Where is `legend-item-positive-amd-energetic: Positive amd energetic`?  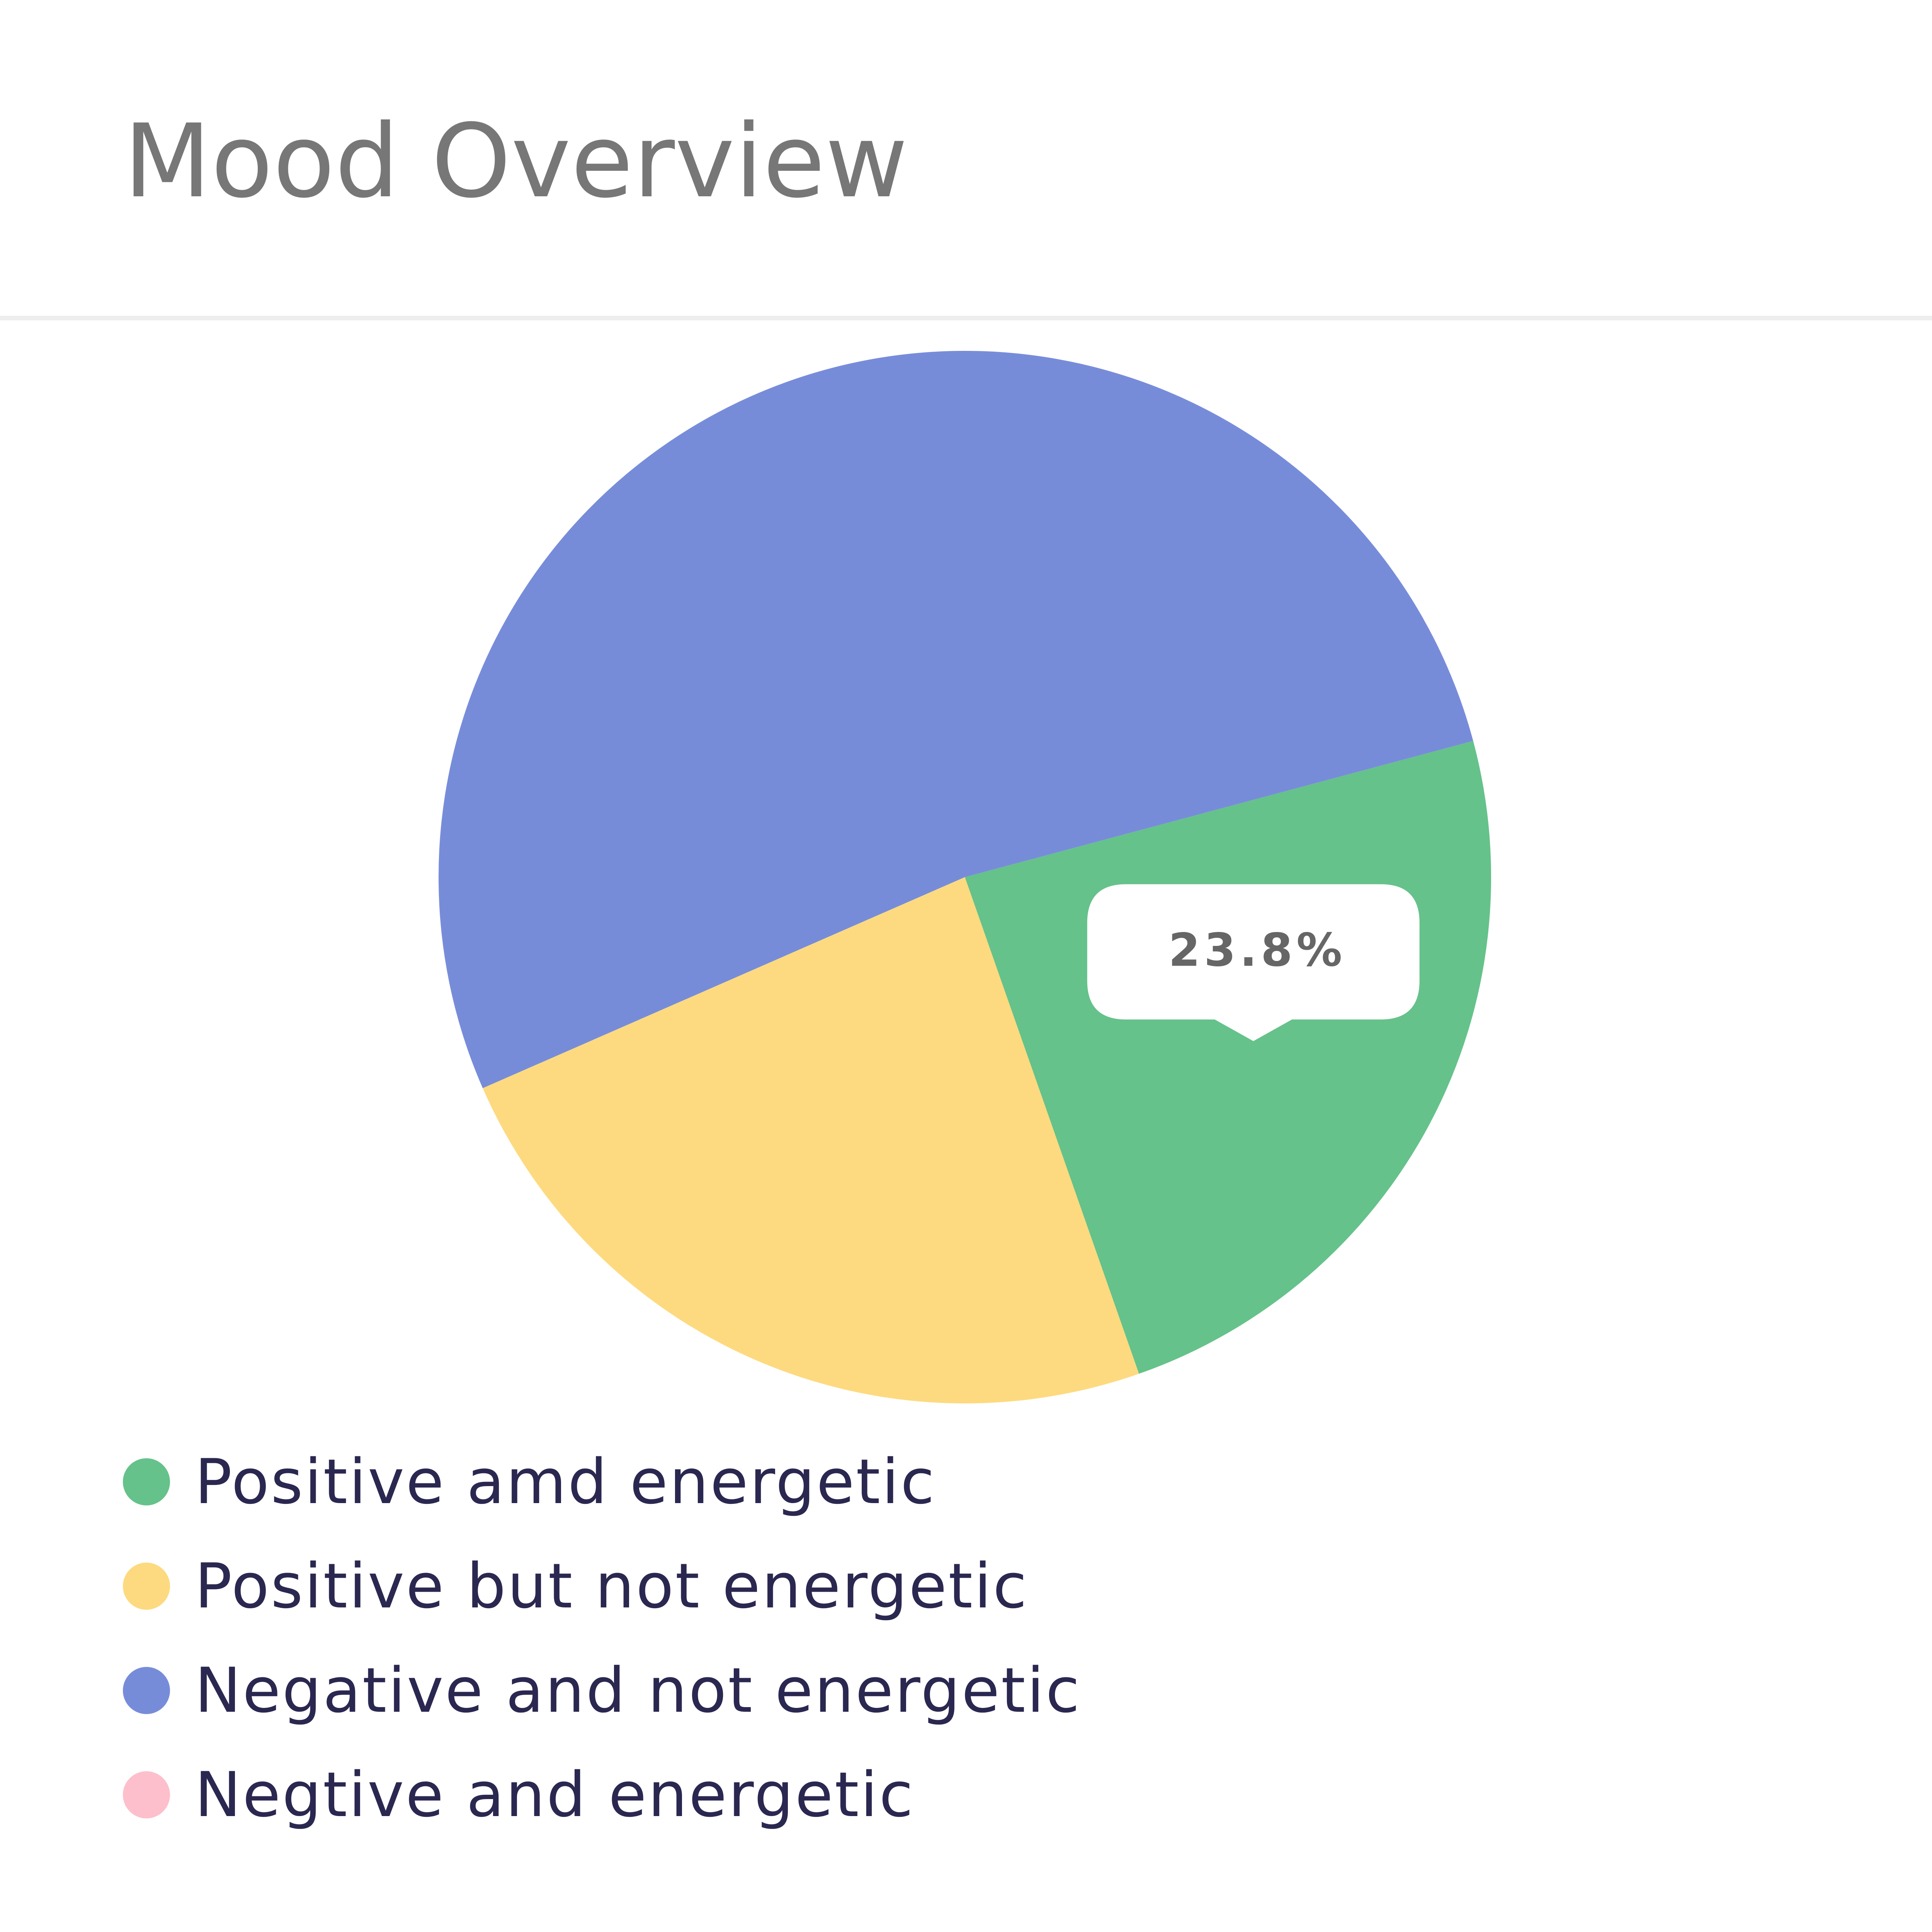 legend-item-positive-amd-energetic: Positive amd energetic is located at coordinates (819, 1482).